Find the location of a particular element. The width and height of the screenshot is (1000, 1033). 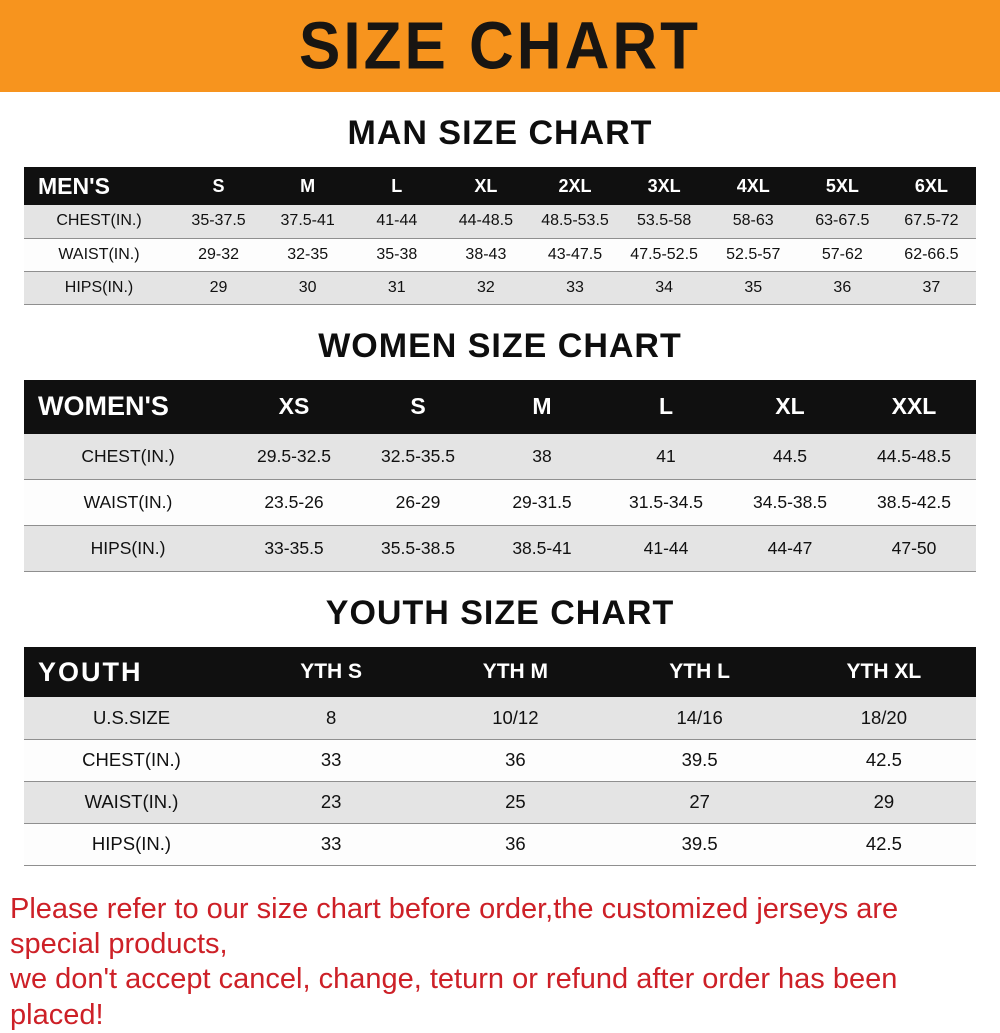

size-value-cell: 14/16 is located at coordinates (700, 718).